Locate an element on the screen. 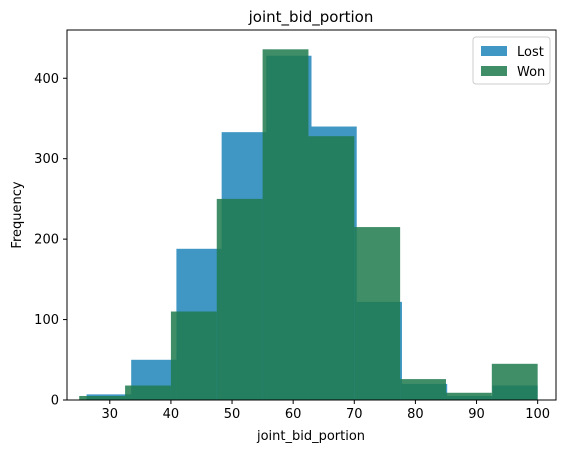 The height and width of the screenshot is (453, 571). legend: Lost Won is located at coordinates (511, 60).